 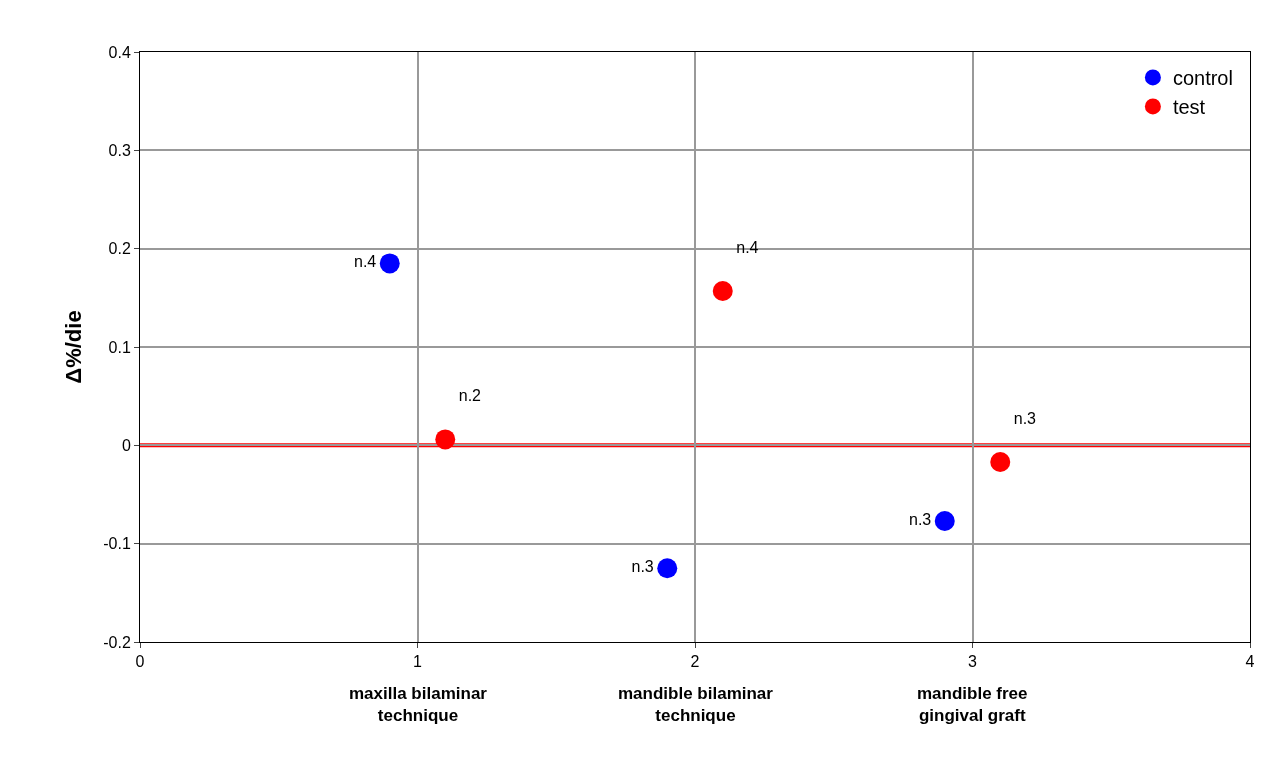 I want to click on x-tick-label: 0, so click(x=140, y=662).